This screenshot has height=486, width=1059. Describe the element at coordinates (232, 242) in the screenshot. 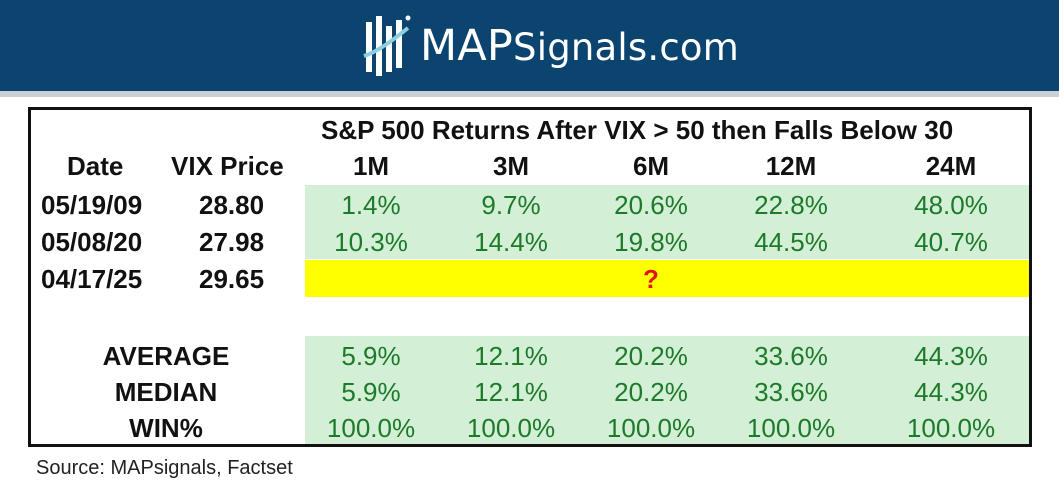

I see `row-vix-2020: 27.98` at that location.